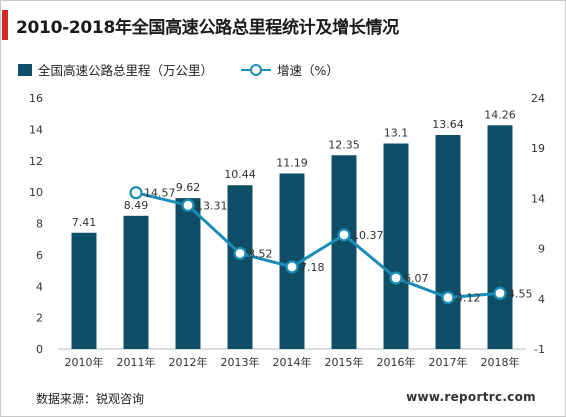 The height and width of the screenshot is (417, 566). What do you see at coordinates (188, 187) in the screenshot?
I see `bar-value-label: 9.62` at bounding box center [188, 187].